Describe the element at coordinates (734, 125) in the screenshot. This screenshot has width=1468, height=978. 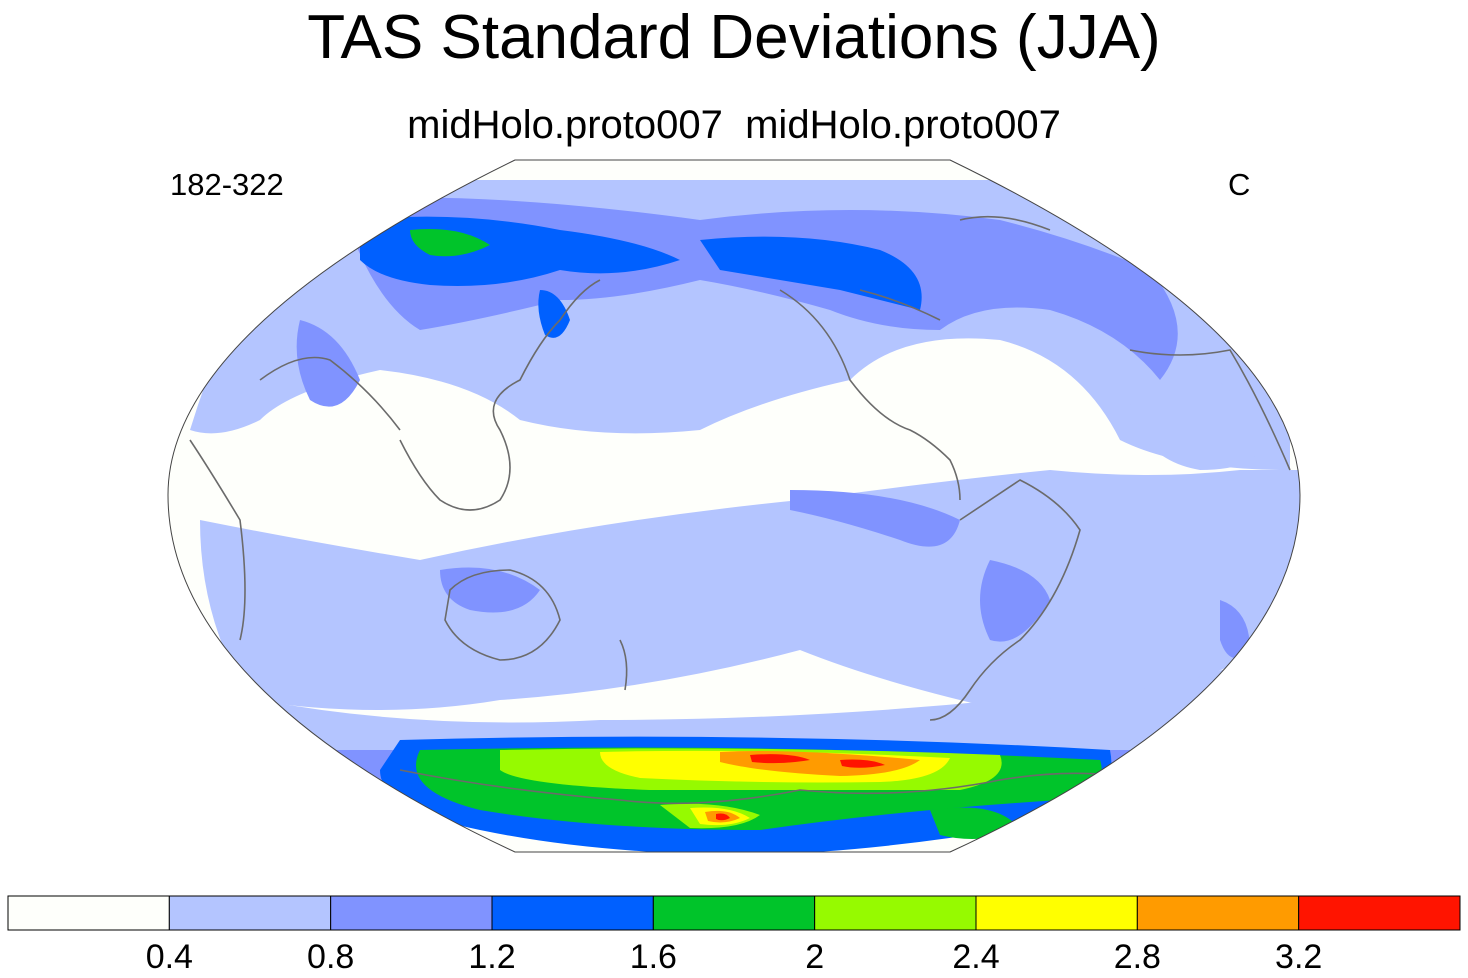
I see `figure-subtitle: midHolo.proto007 midHolo.proto007` at that location.